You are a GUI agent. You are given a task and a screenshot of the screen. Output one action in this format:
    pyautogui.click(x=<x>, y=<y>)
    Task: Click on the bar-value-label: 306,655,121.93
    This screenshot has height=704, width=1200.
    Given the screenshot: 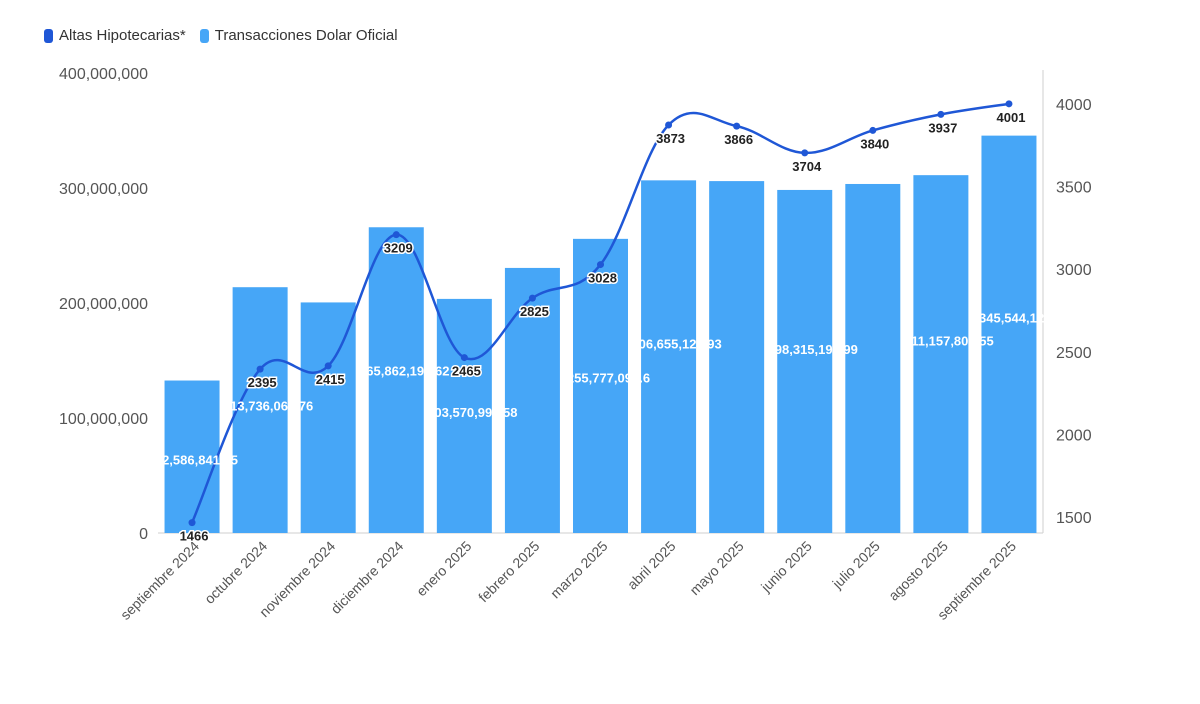 What is the action you would take?
    pyautogui.click(x=676, y=343)
    